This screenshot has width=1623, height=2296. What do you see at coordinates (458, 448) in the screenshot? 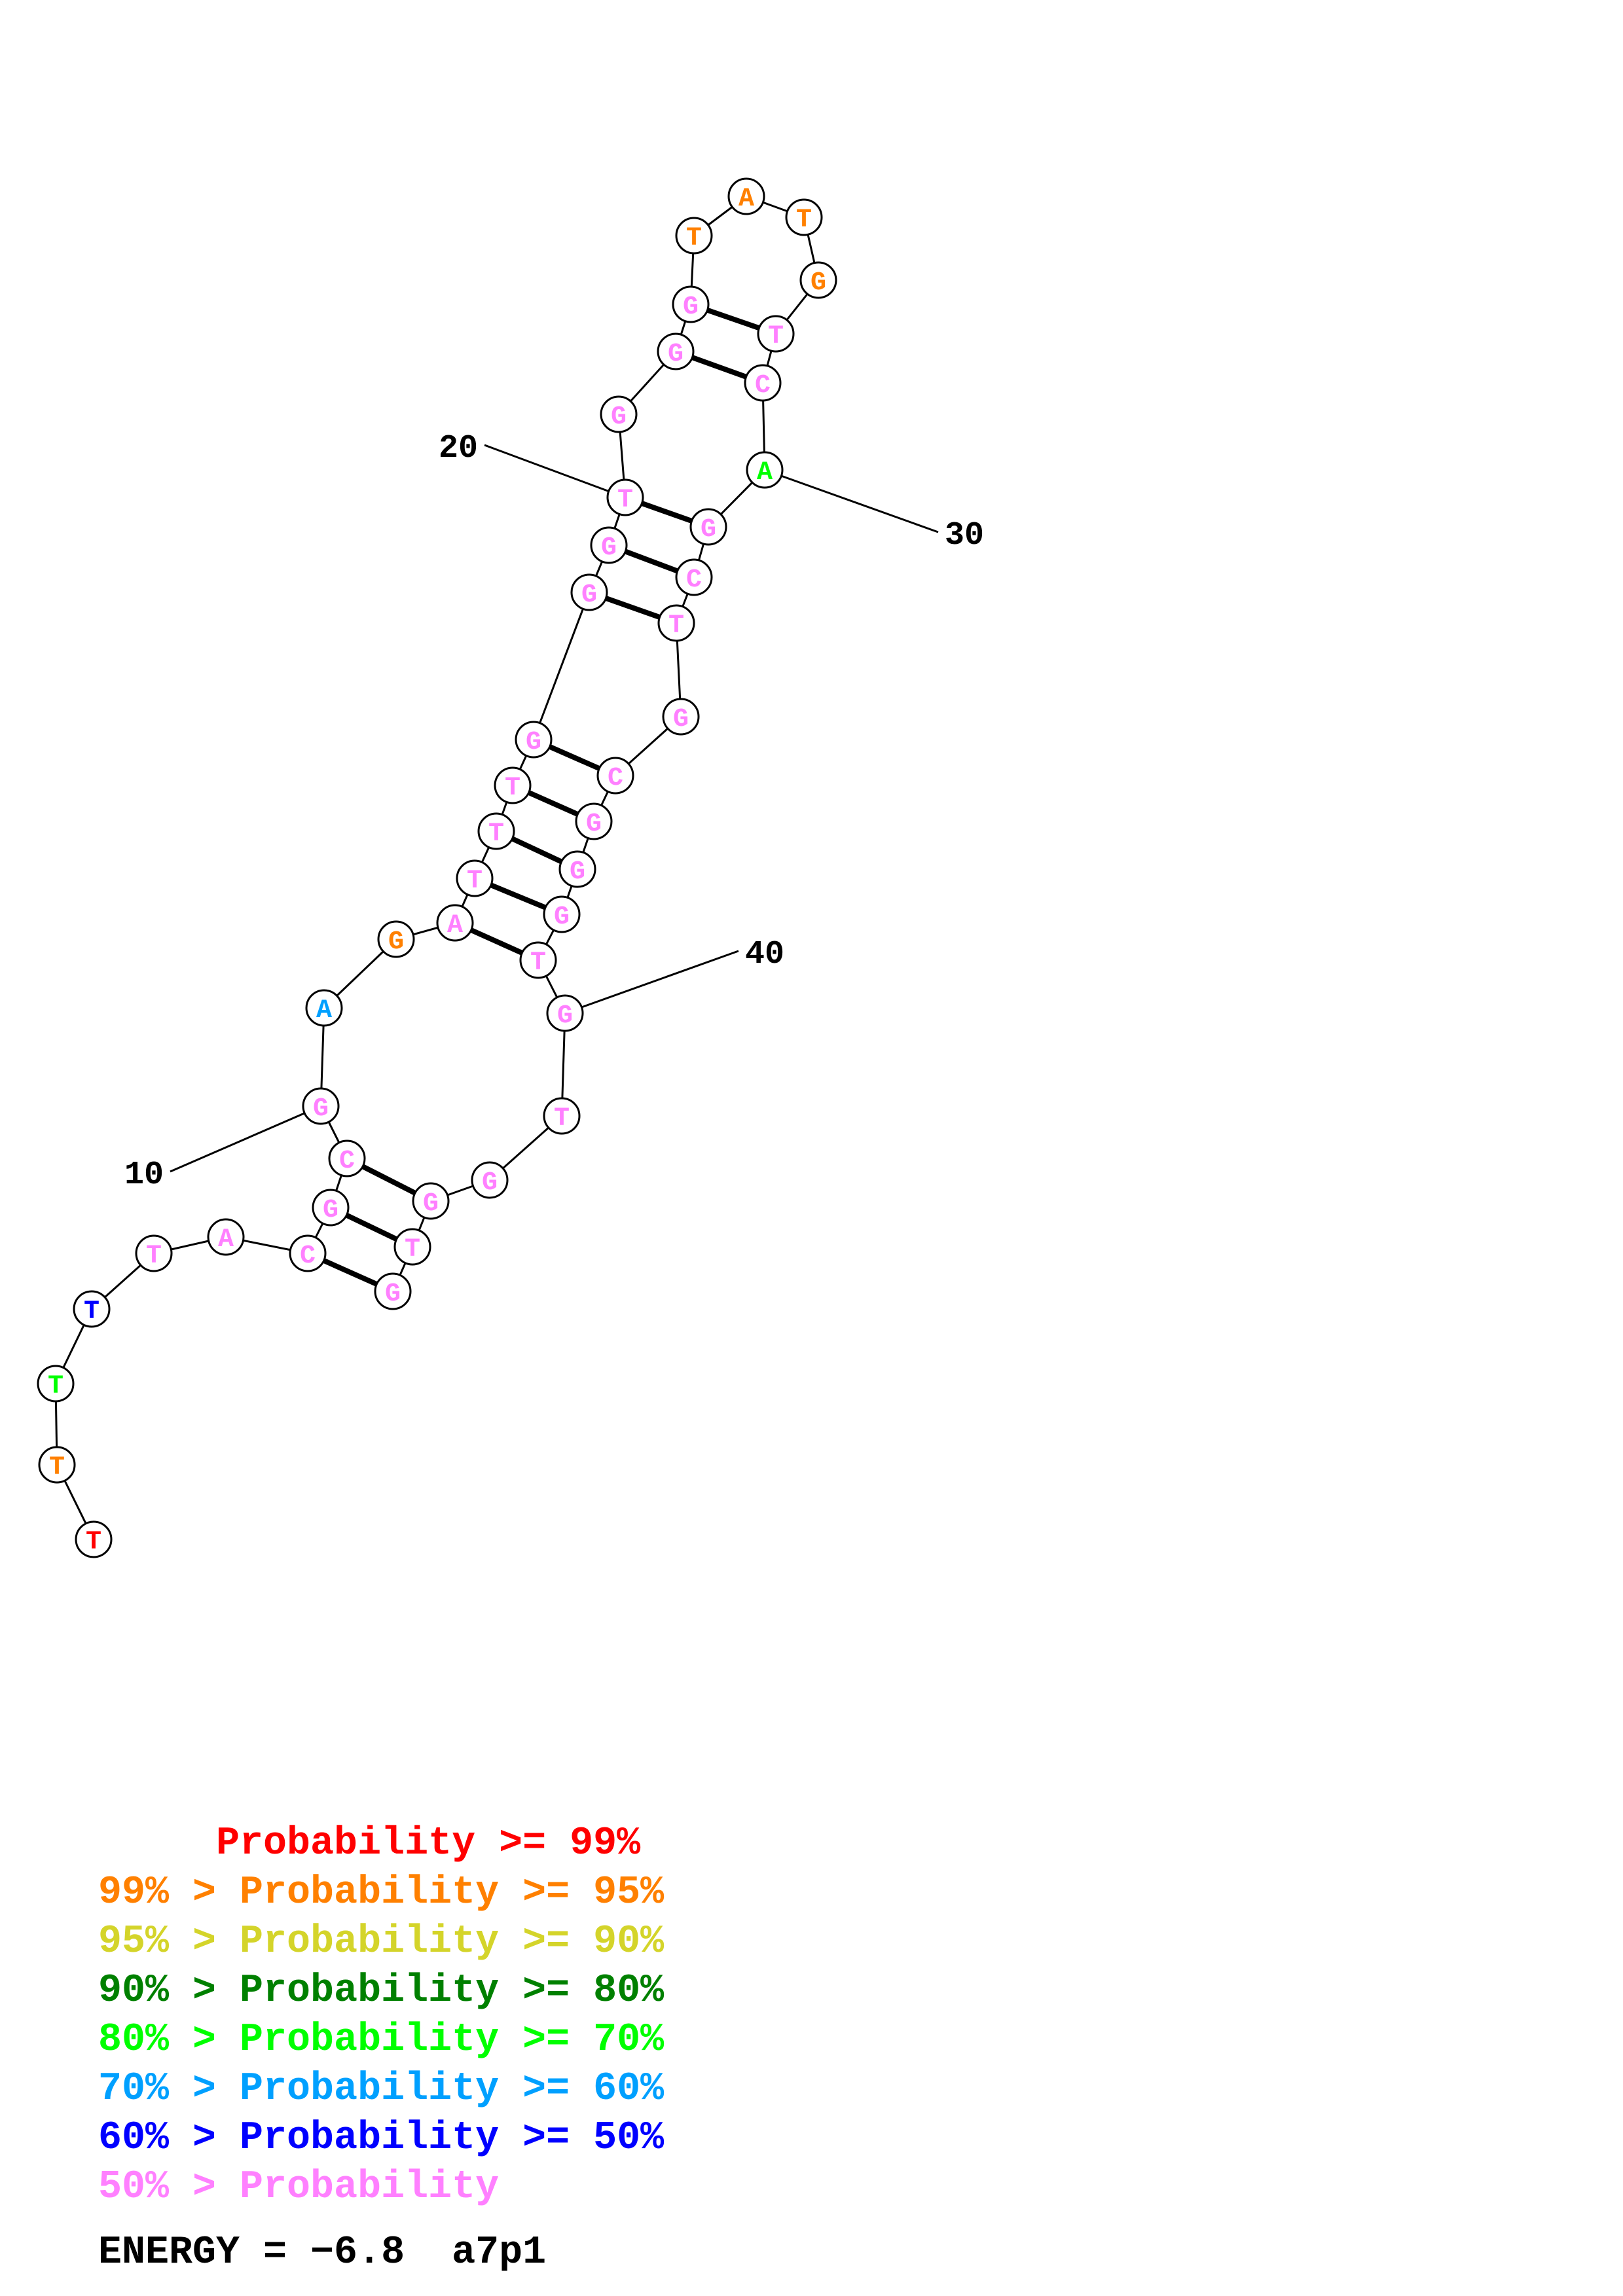
I see `position-label: 20` at bounding box center [458, 448].